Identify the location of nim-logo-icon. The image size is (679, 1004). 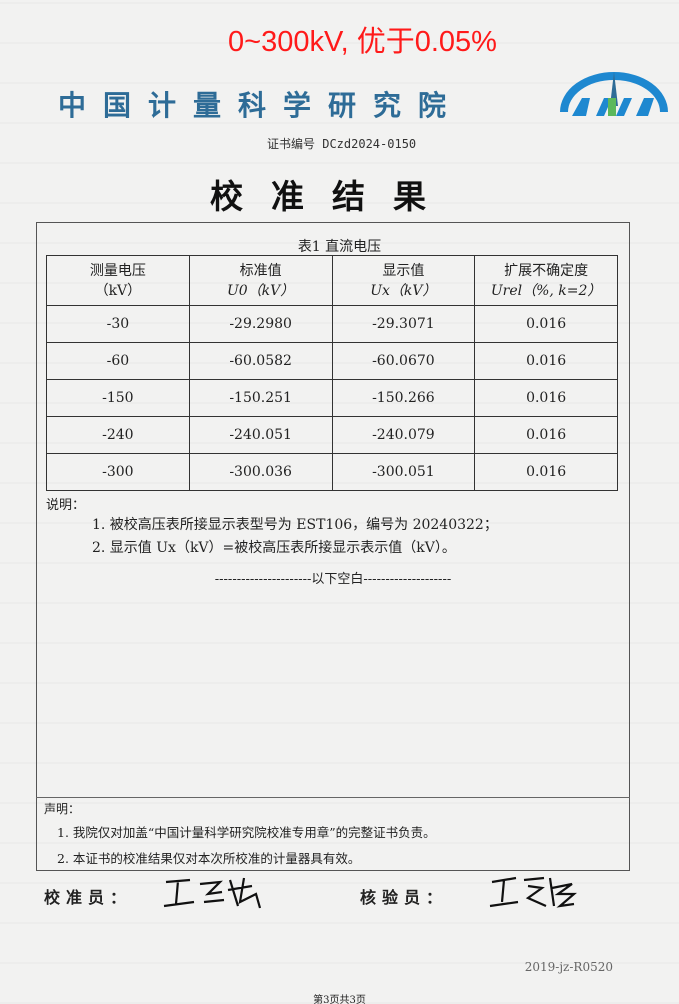
(614, 94).